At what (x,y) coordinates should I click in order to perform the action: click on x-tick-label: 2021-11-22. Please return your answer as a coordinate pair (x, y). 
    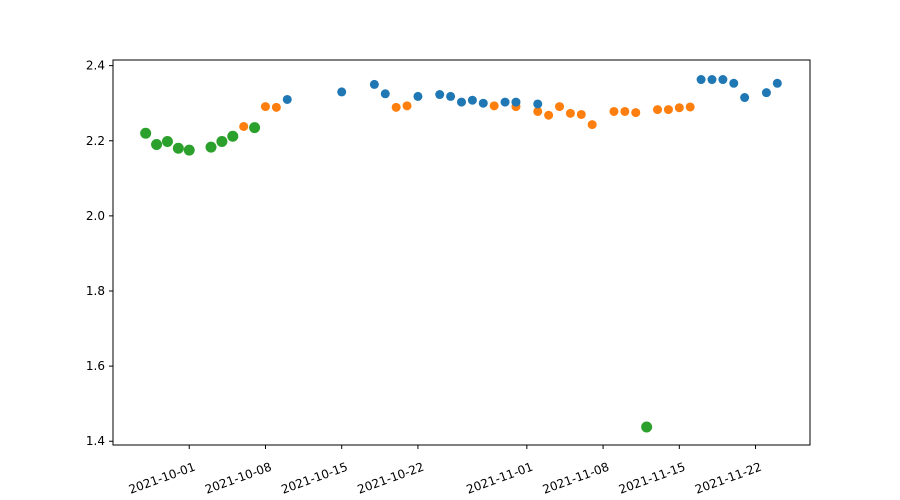
    Looking at the image, I should click on (728, 478).